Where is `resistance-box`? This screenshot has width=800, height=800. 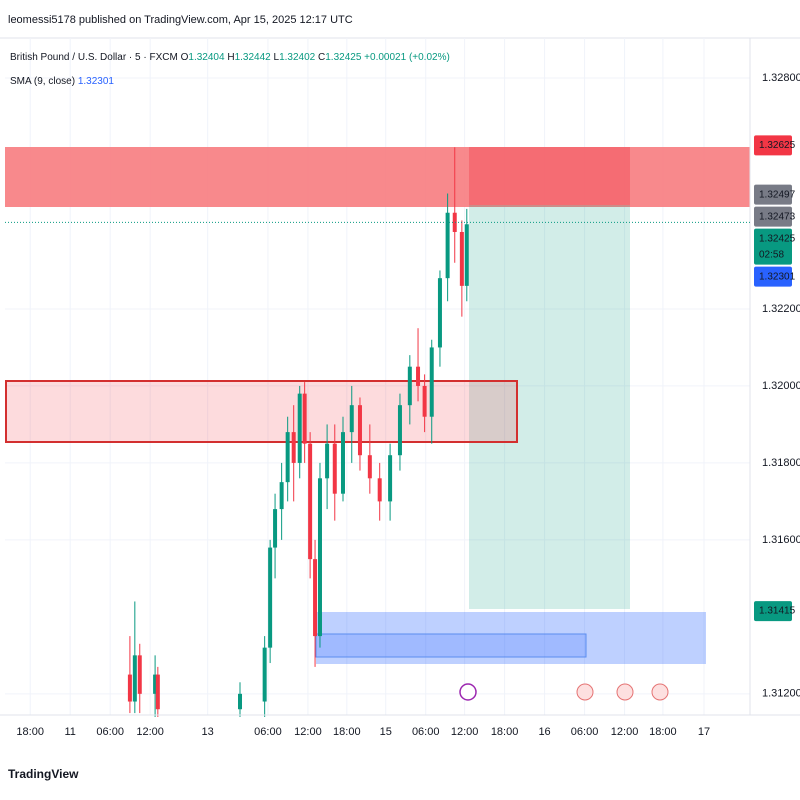
resistance-box is located at coordinates (261, 411).